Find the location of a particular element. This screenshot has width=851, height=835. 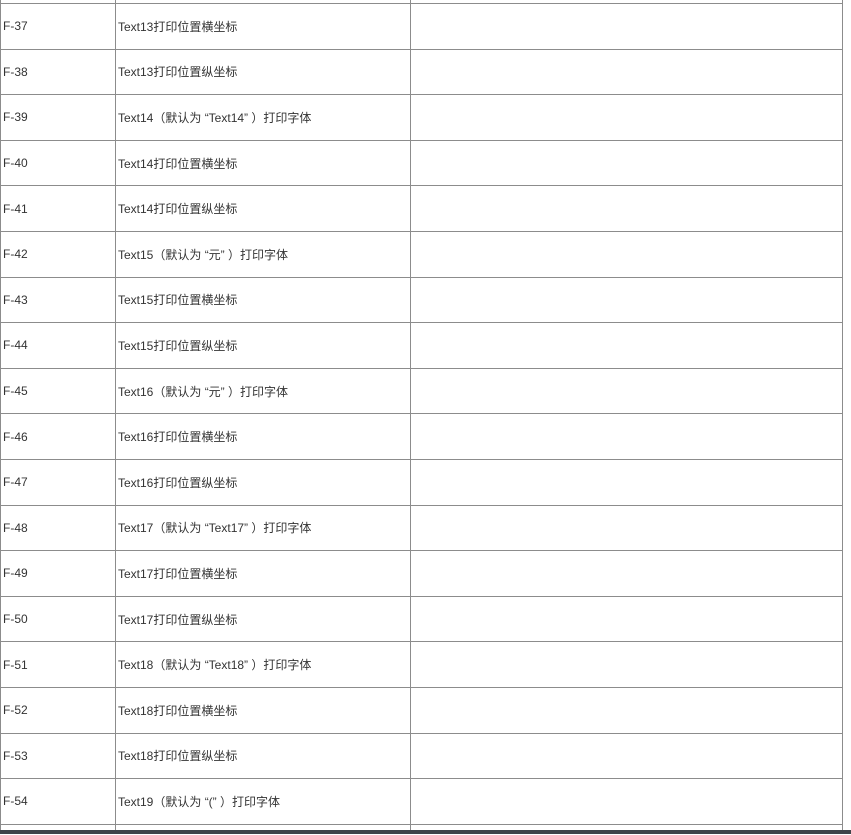

table-row: F-43 Text15打印位置横坐标 is located at coordinates (421, 300).